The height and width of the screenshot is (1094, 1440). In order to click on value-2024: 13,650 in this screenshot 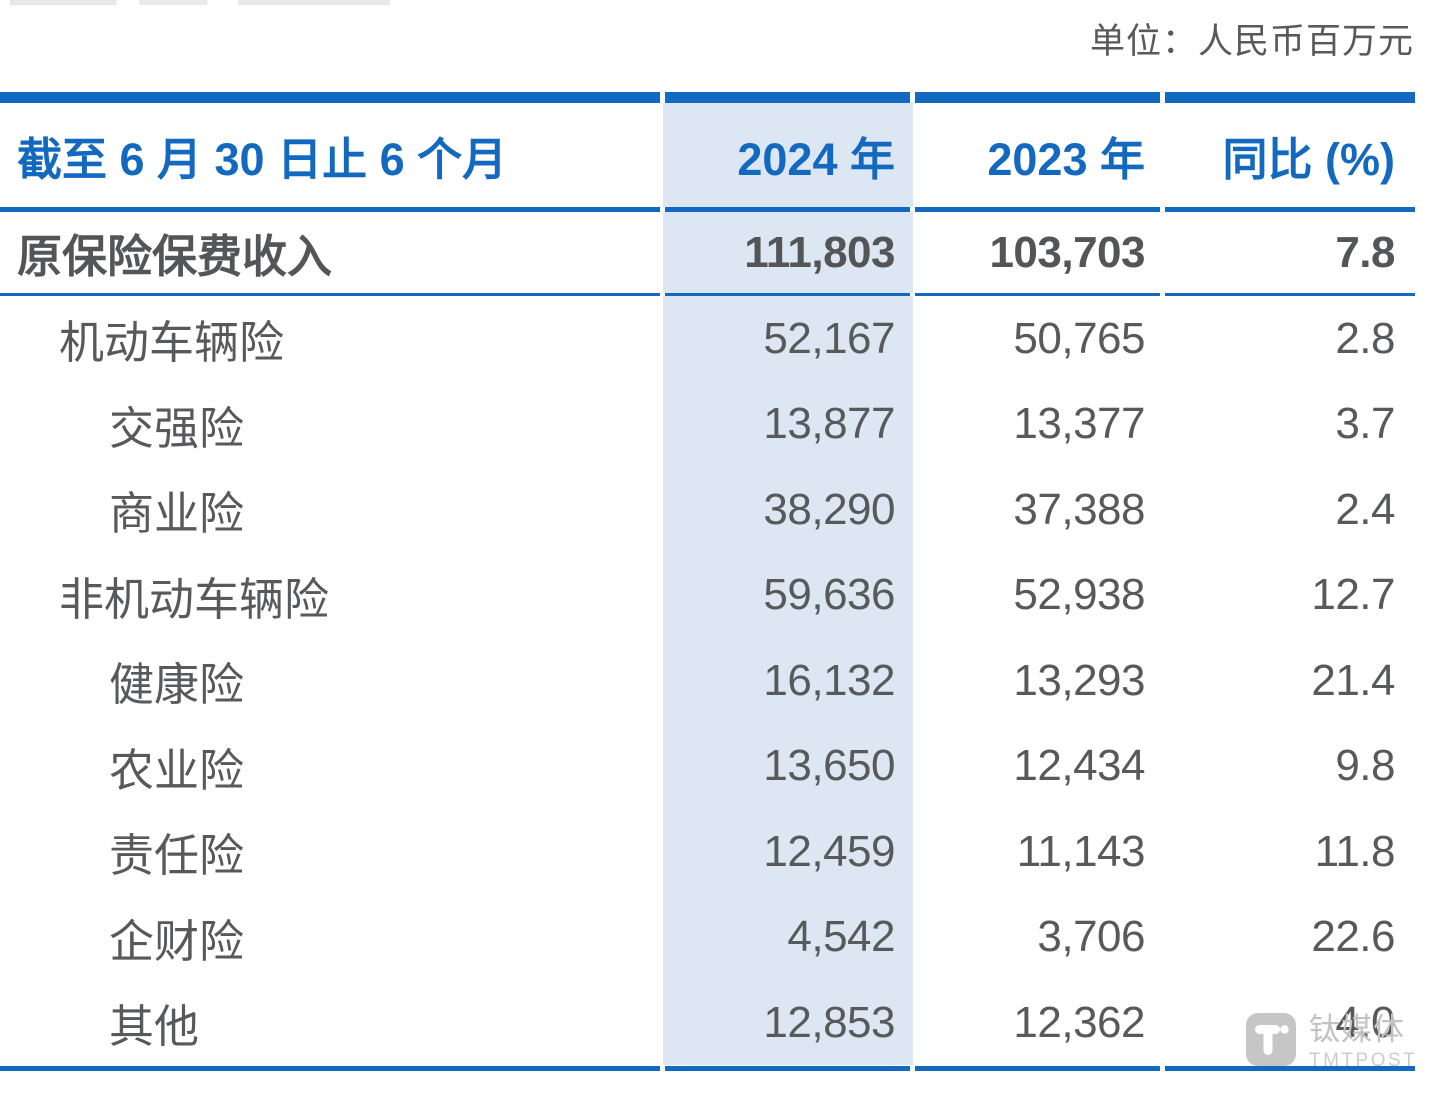, I will do `click(829, 766)`.